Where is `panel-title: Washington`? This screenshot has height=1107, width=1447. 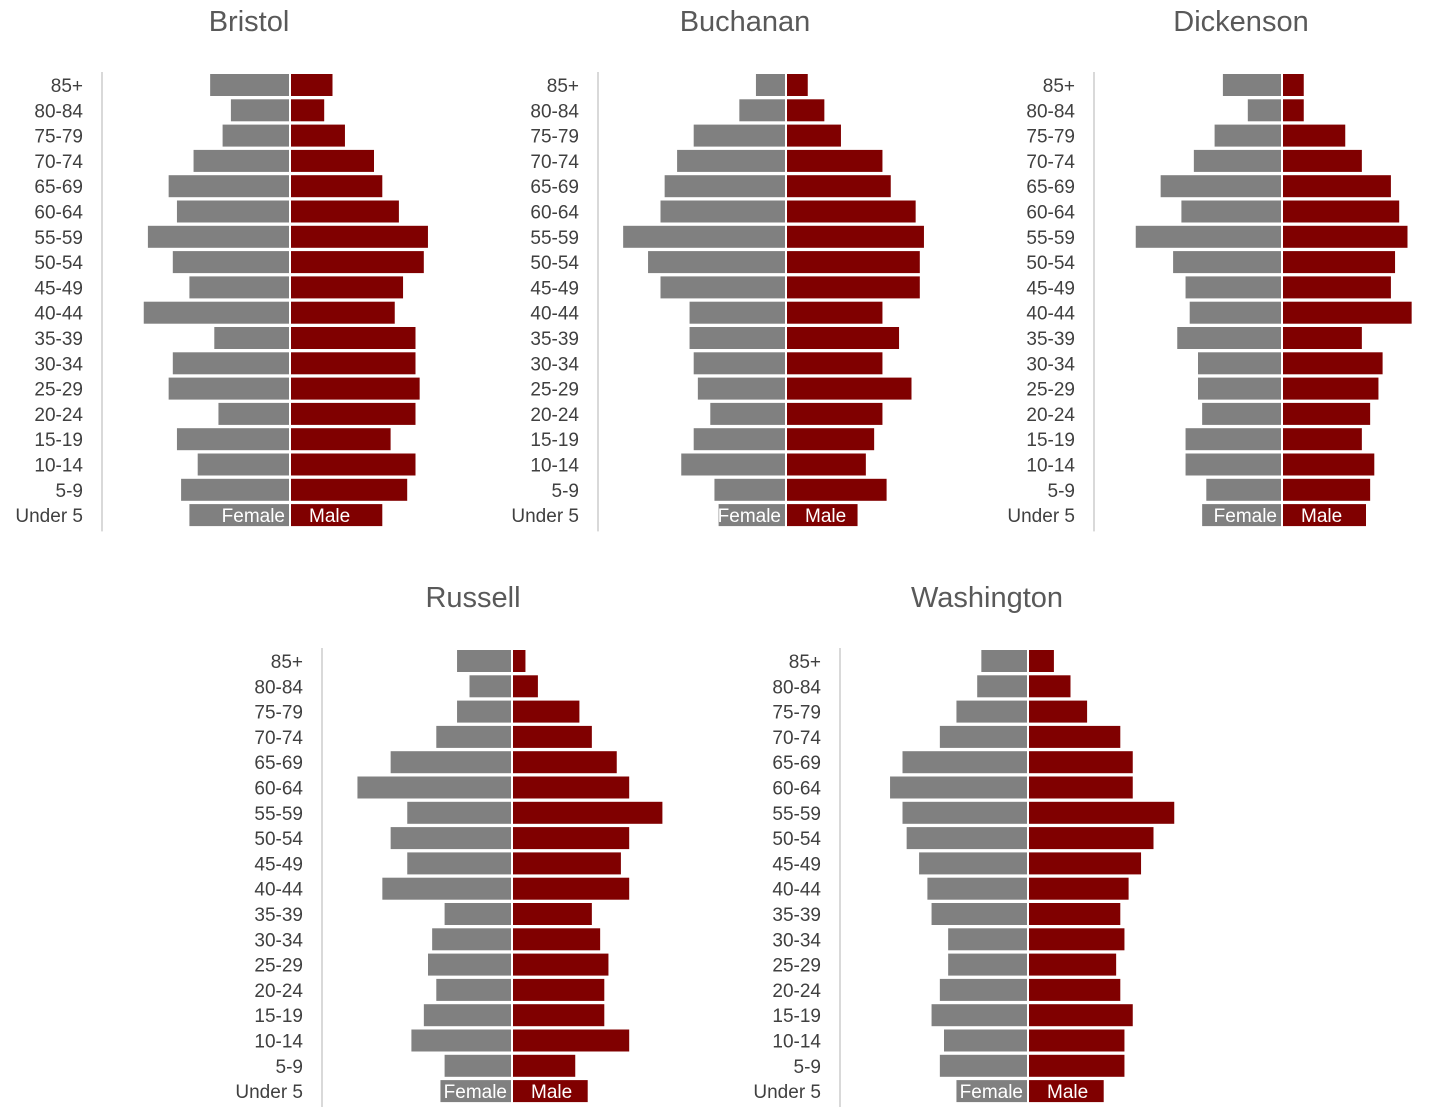 panel-title: Washington is located at coordinates (987, 598).